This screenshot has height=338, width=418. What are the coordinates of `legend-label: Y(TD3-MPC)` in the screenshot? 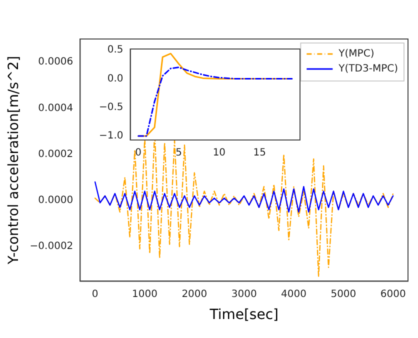 It's located at (368, 69).